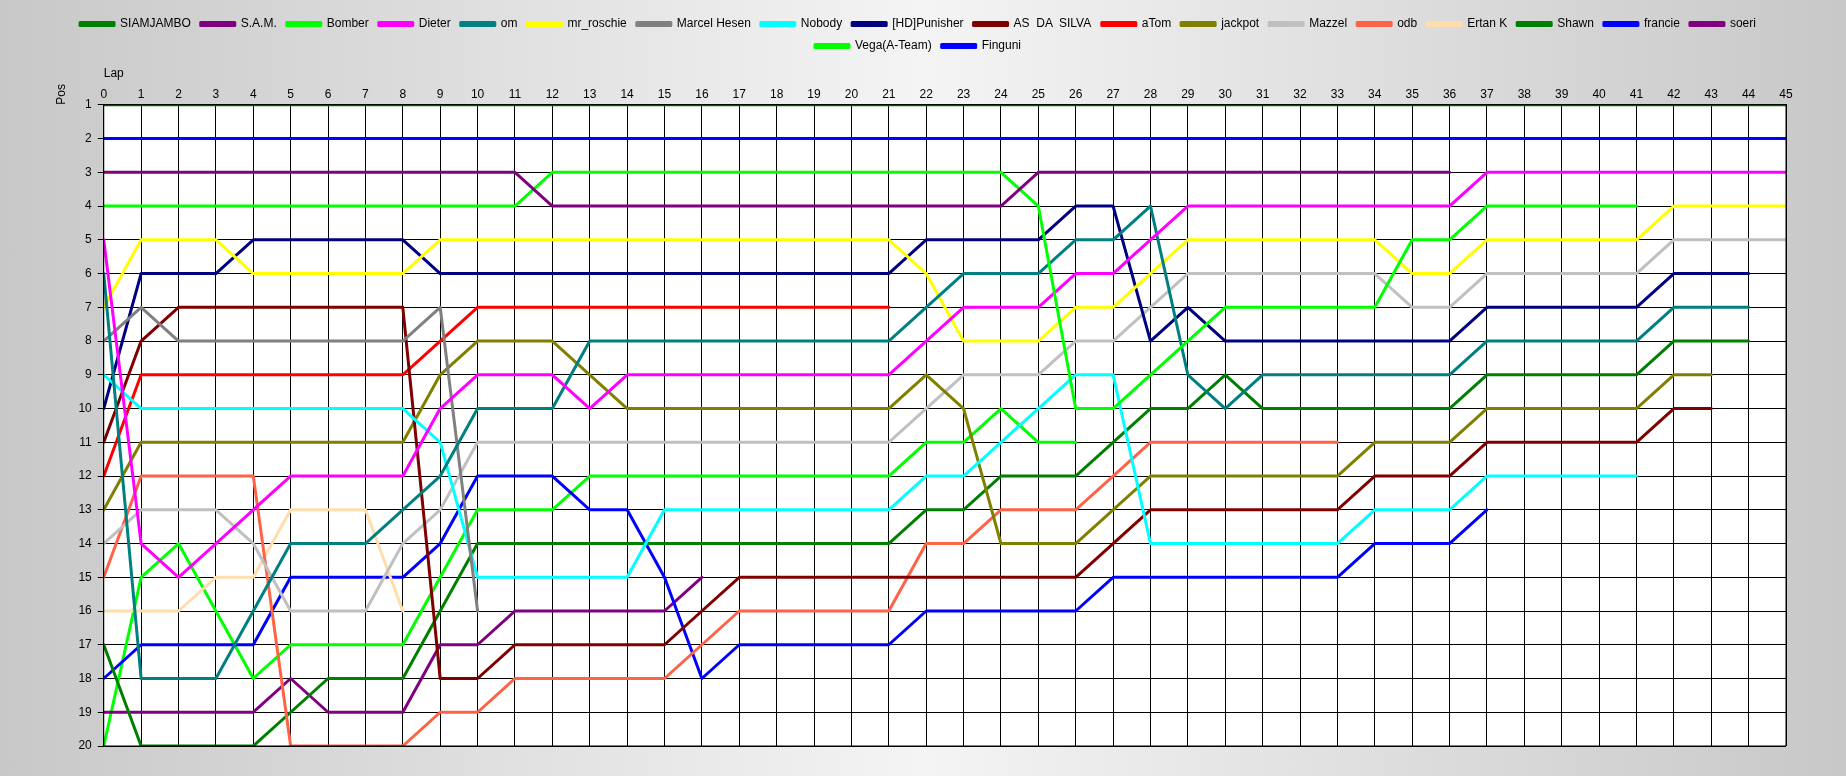 This screenshot has width=1846, height=776. What do you see at coordinates (179, 93) in the screenshot?
I see `x-tick-label: 2` at bounding box center [179, 93].